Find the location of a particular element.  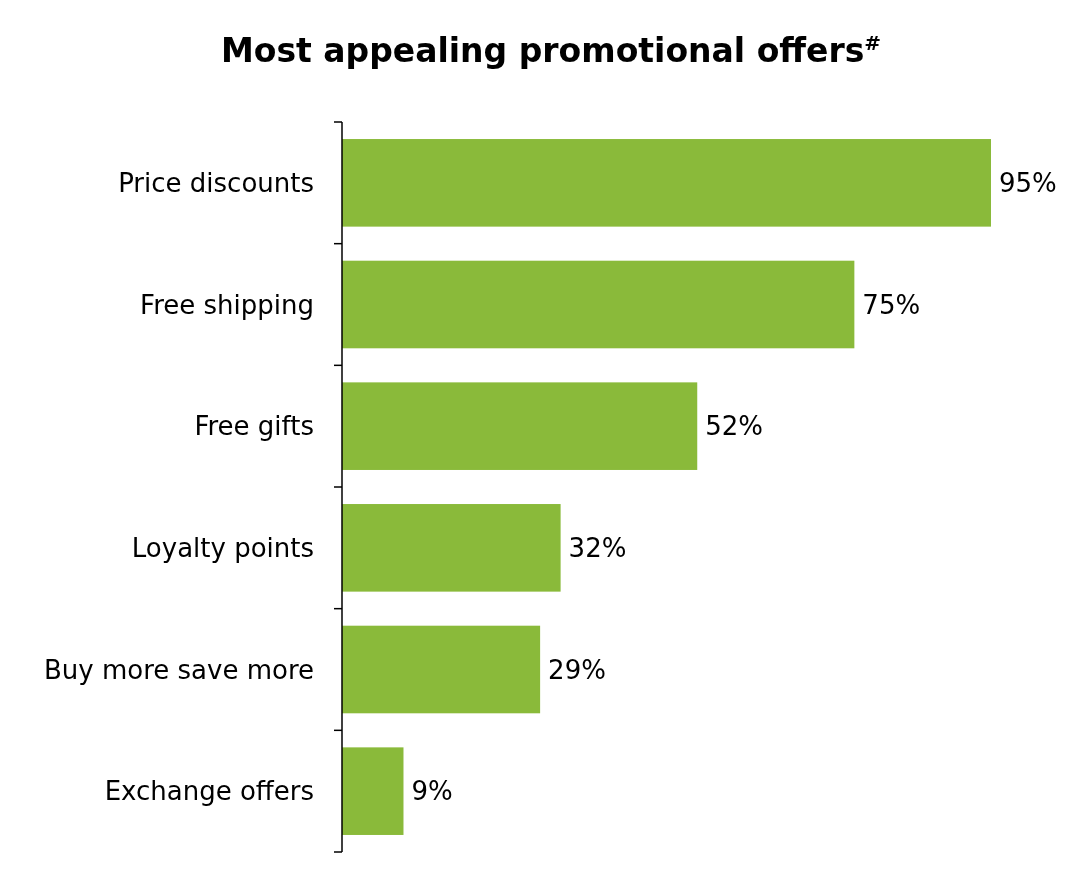

data-label: 95% is located at coordinates (1028, 182).